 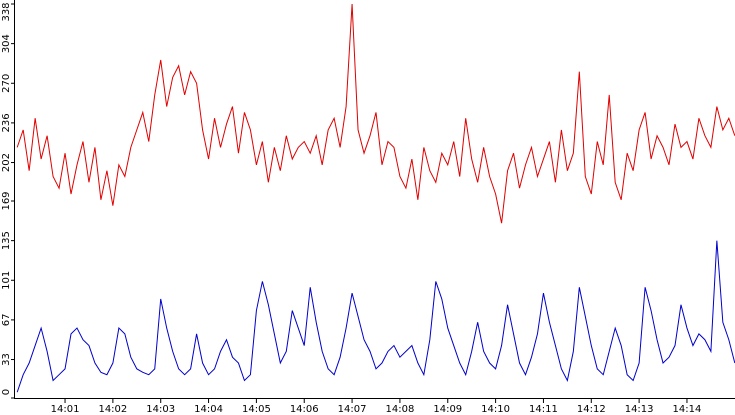 What do you see at coordinates (495, 409) in the screenshot?
I see `x-tick-label: 14:10` at bounding box center [495, 409].